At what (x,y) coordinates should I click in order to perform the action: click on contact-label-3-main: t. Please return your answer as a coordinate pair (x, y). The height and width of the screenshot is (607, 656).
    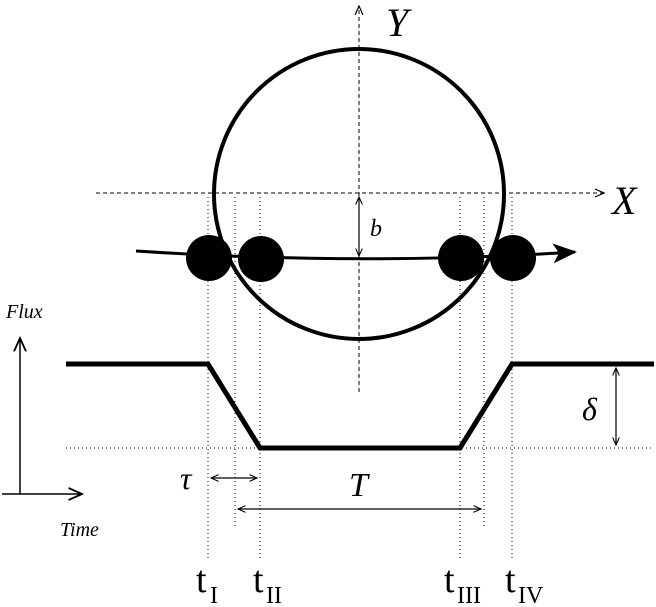
    Looking at the image, I should click on (449, 580).